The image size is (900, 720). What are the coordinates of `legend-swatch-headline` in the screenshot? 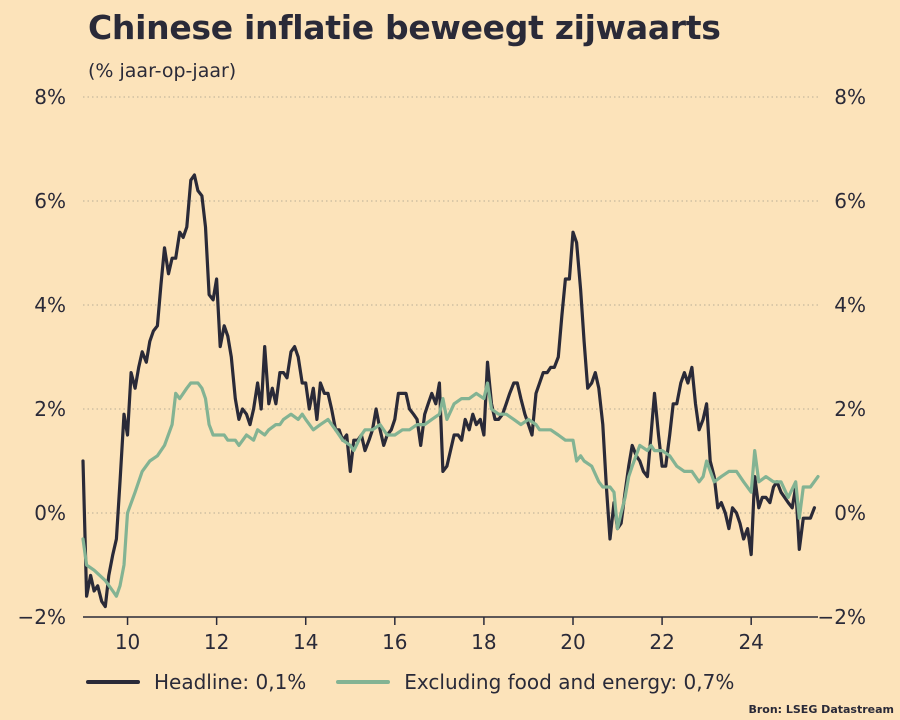 It's located at (113, 682).